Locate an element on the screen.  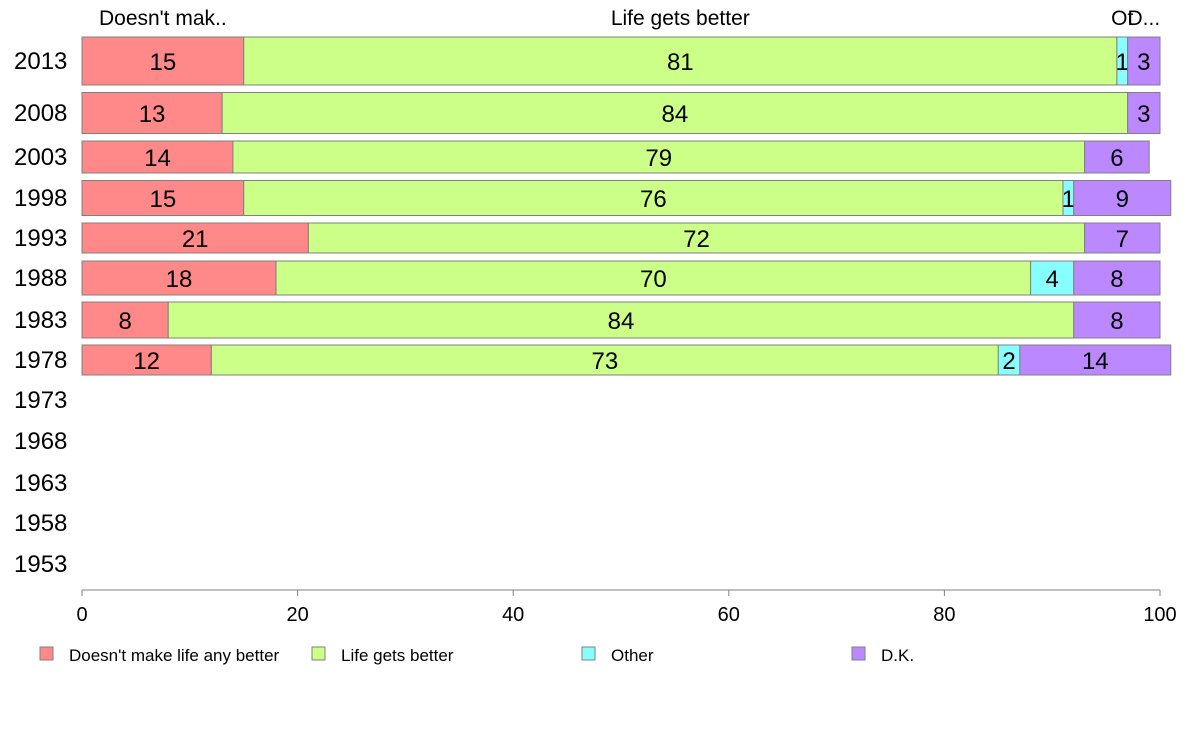
data-label: 2 is located at coordinates (1008, 361).